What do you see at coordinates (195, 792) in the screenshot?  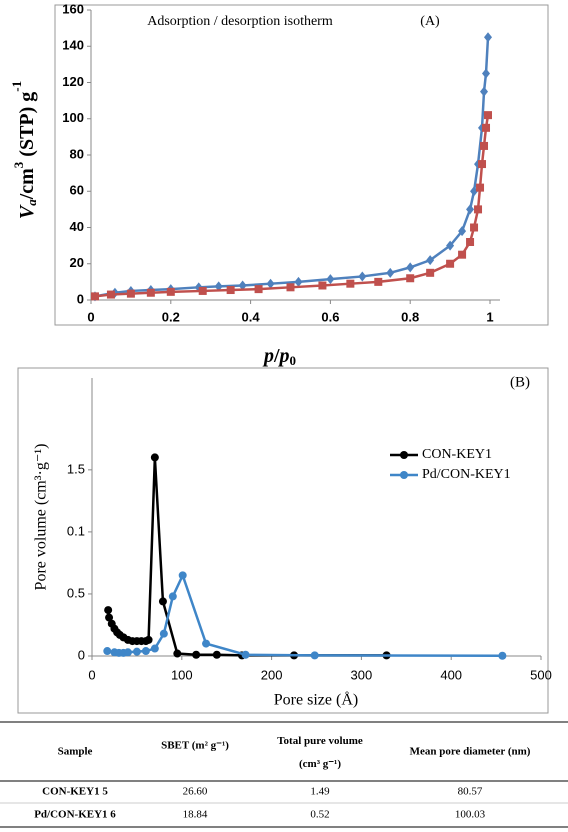 I see `table-cell: 26.60` at bounding box center [195, 792].